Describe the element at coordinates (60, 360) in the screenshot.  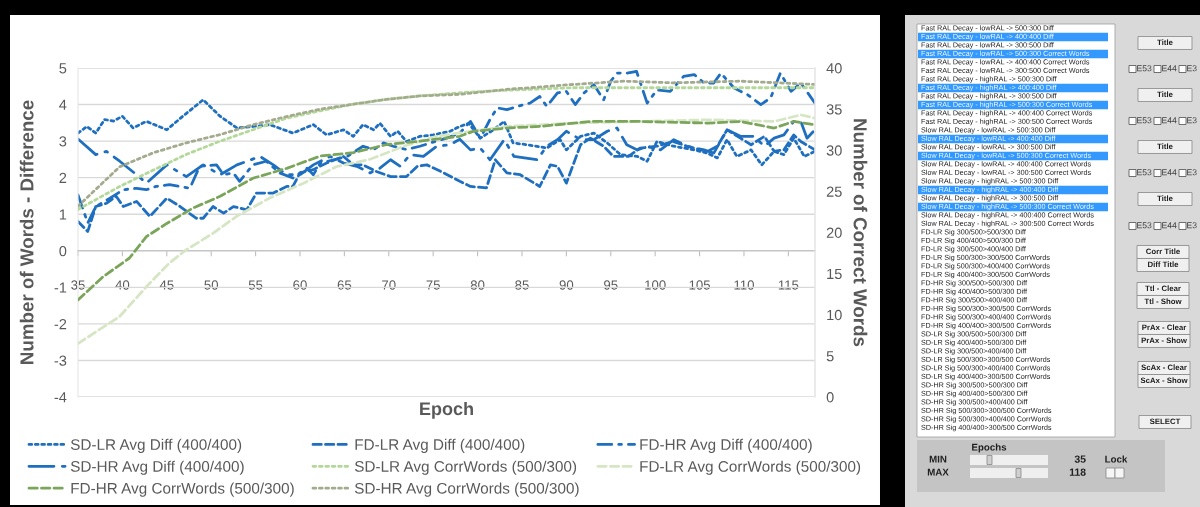
I see `y-tick-label: -3` at that location.